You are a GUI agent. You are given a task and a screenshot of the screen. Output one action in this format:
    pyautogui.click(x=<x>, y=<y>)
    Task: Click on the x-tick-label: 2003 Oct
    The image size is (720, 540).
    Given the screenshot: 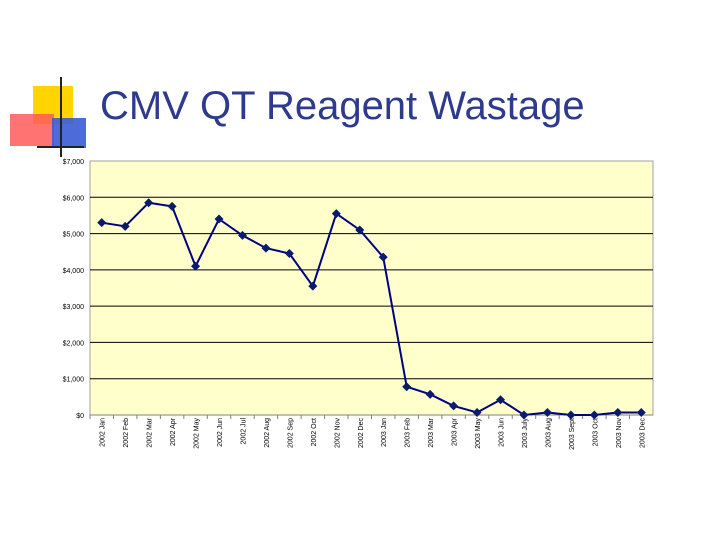 What is the action you would take?
    pyautogui.click(x=595, y=432)
    